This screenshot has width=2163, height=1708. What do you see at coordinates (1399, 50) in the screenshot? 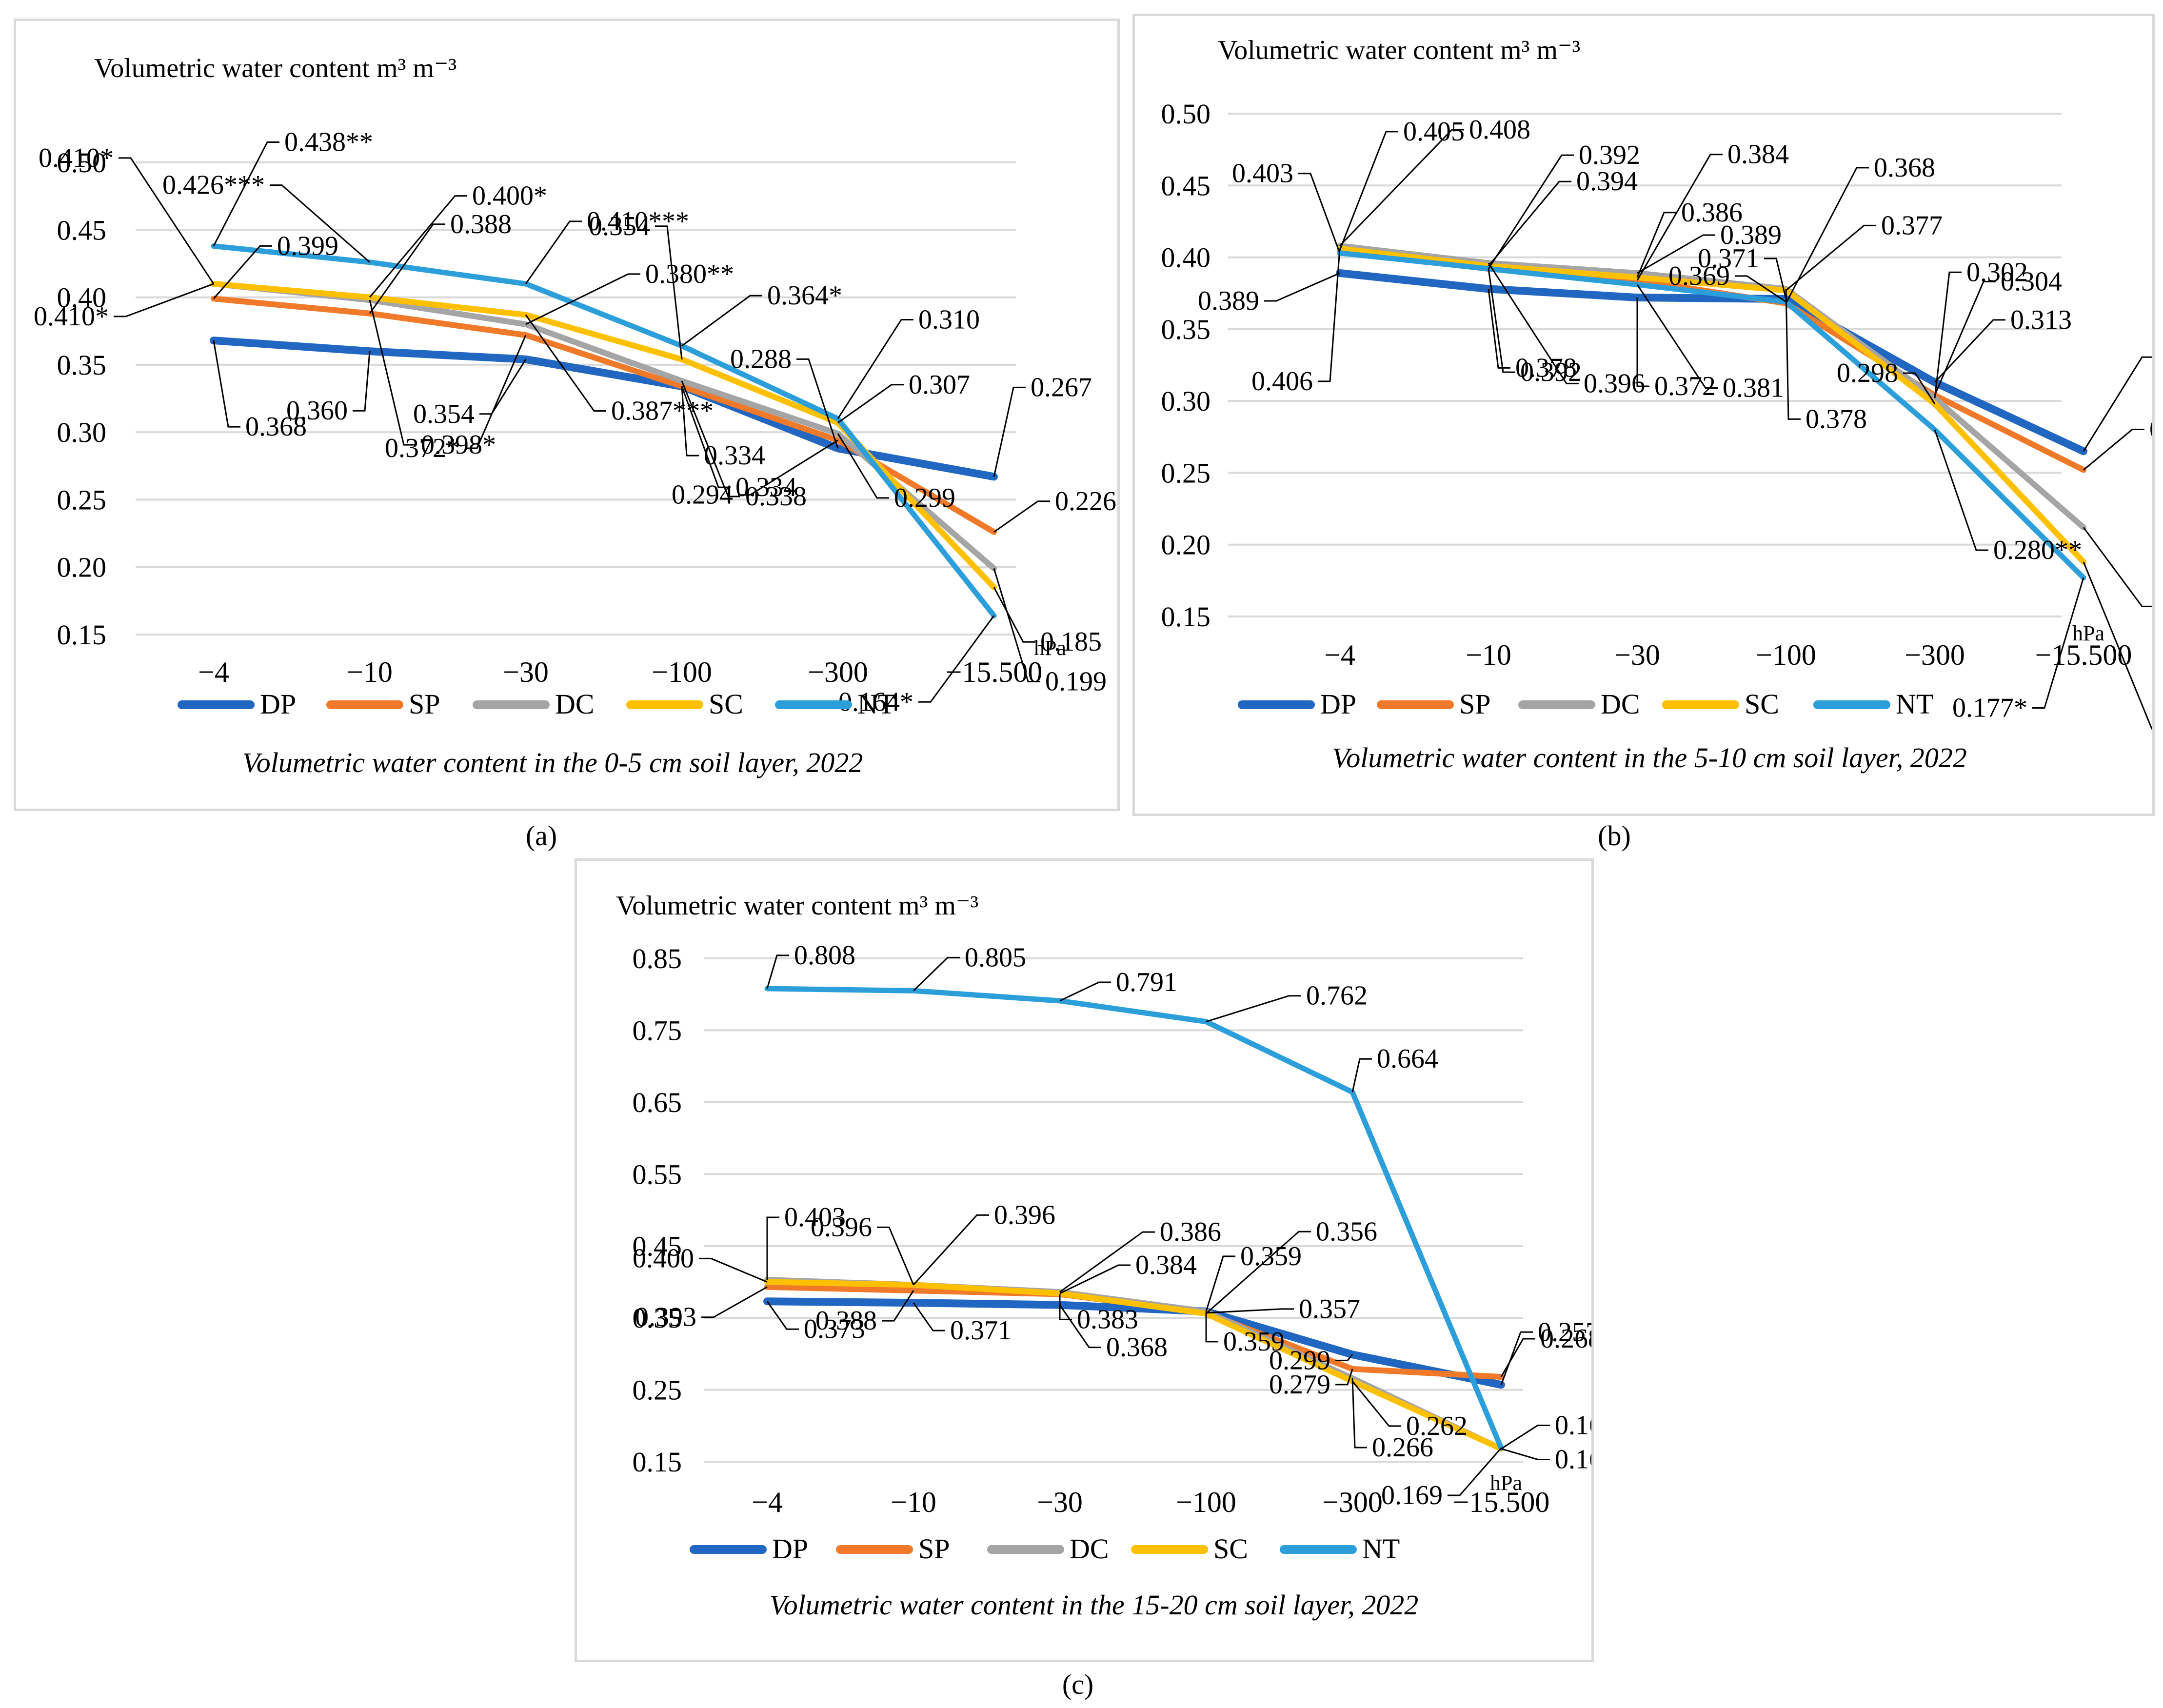
I see `chart-title: Volumetric water content m³ m⁻³` at bounding box center [1399, 50].